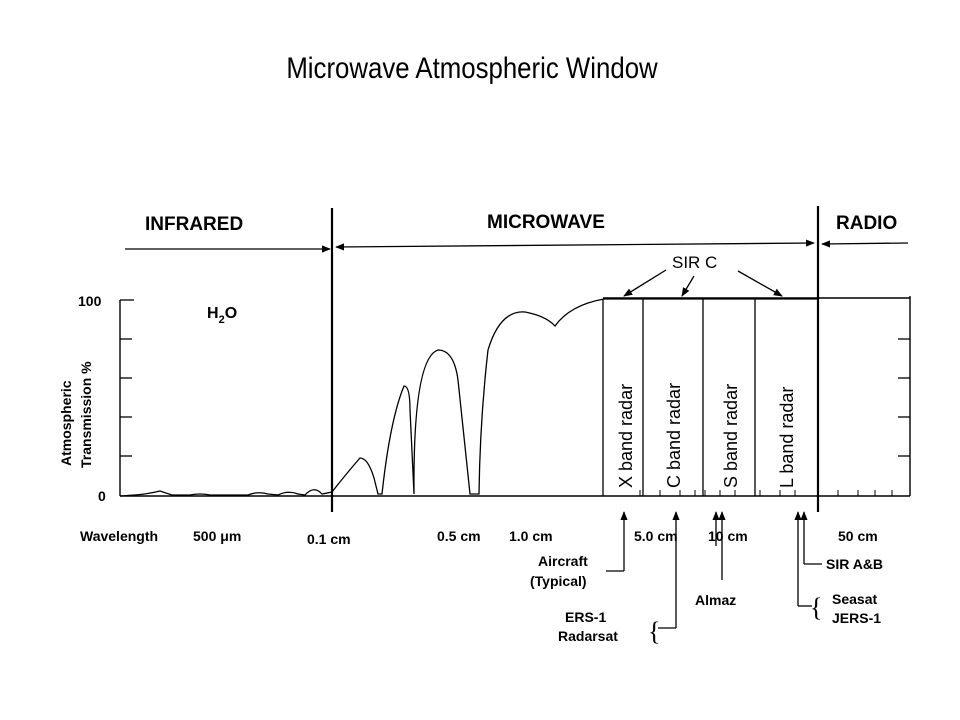  I want to click on x-axis-prefix: Wavelength, so click(119, 536).